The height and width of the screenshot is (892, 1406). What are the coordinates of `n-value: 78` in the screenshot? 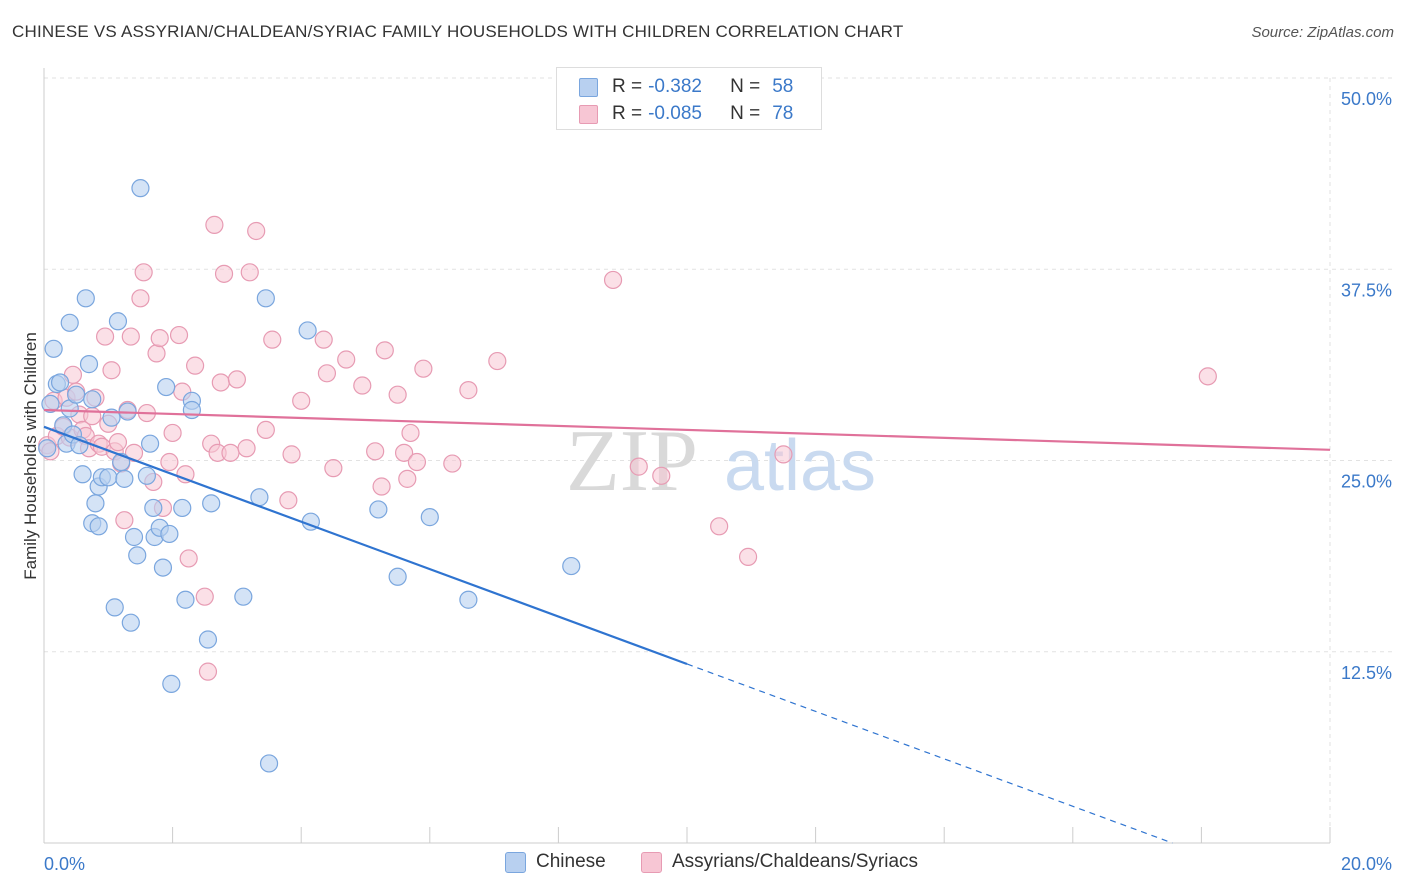 It's located at (783, 113).